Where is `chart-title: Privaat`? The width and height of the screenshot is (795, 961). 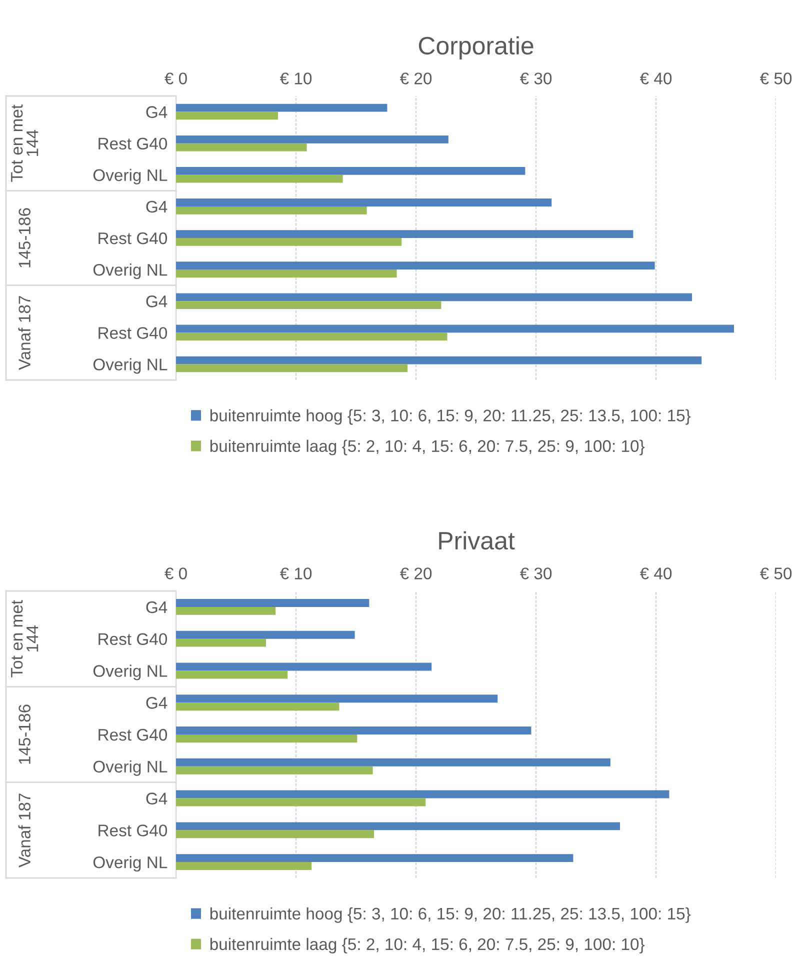 chart-title: Privaat is located at coordinates (477, 540).